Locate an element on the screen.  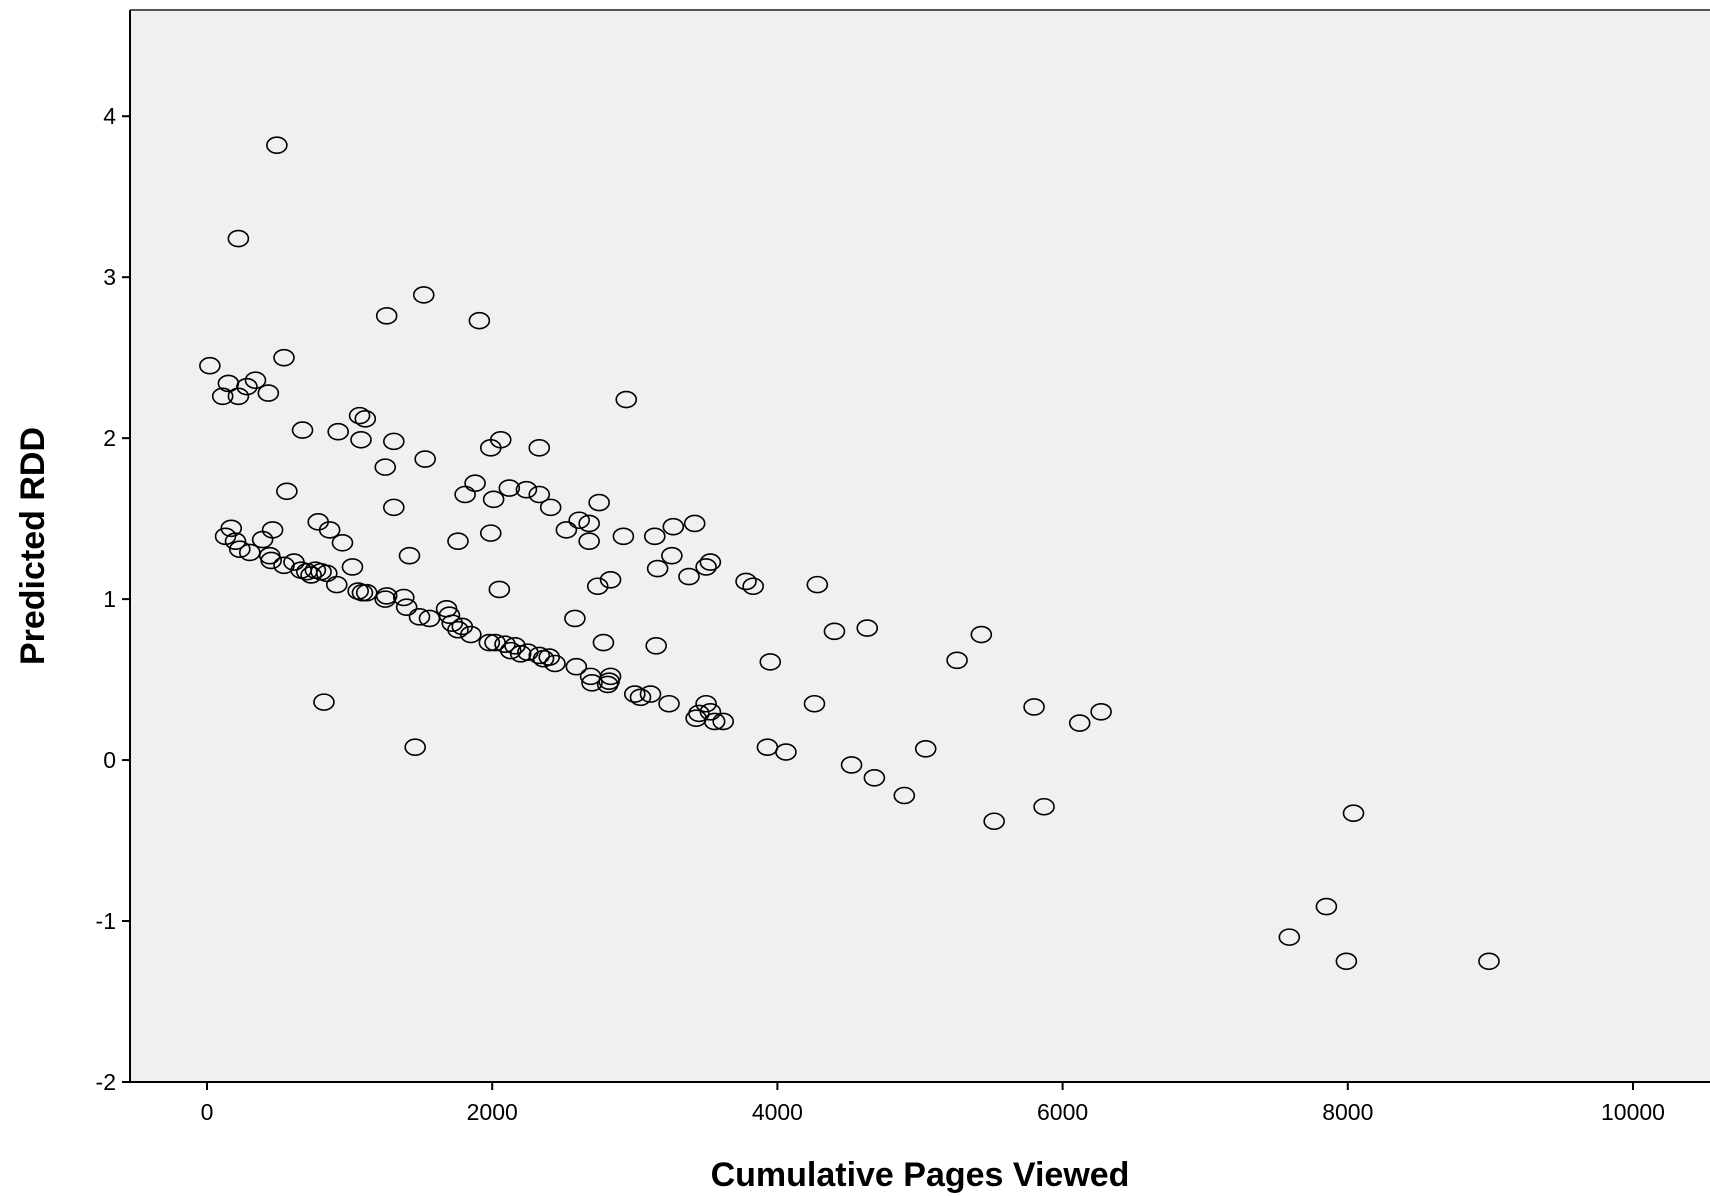
y-tick-label: -1 is located at coordinates (106, 921).